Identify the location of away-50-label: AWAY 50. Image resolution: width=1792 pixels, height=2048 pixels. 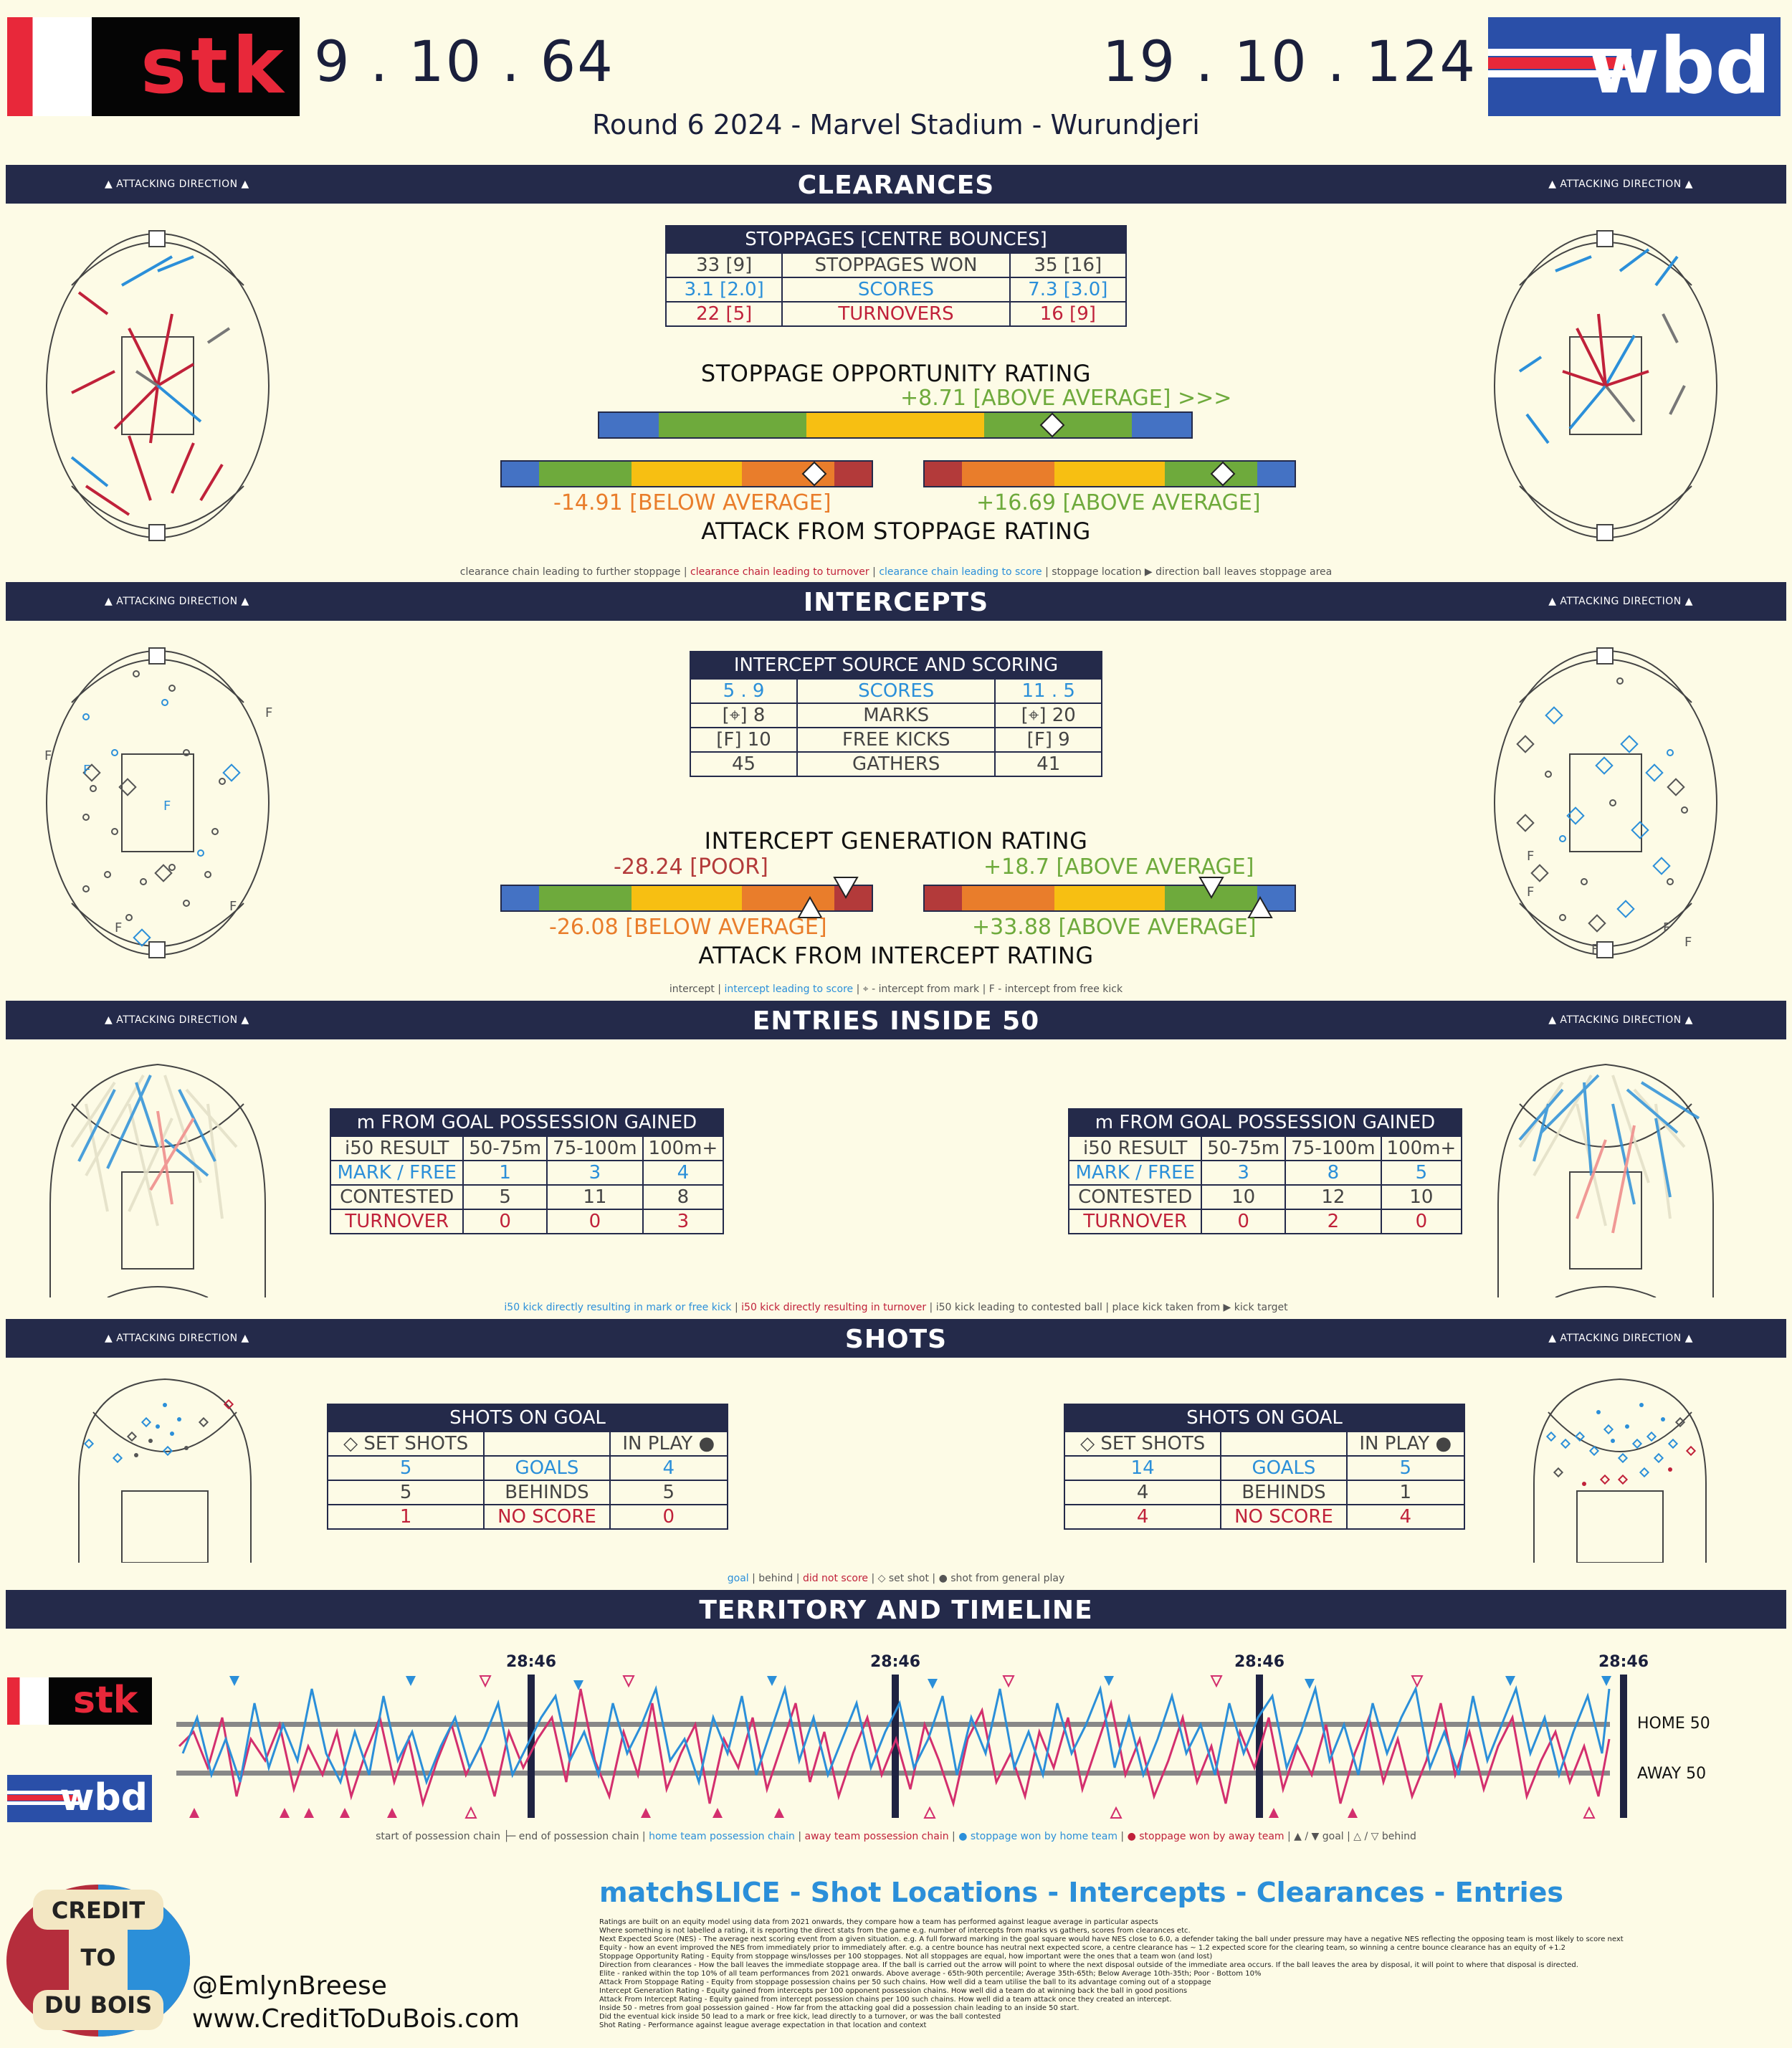
(1672, 1774).